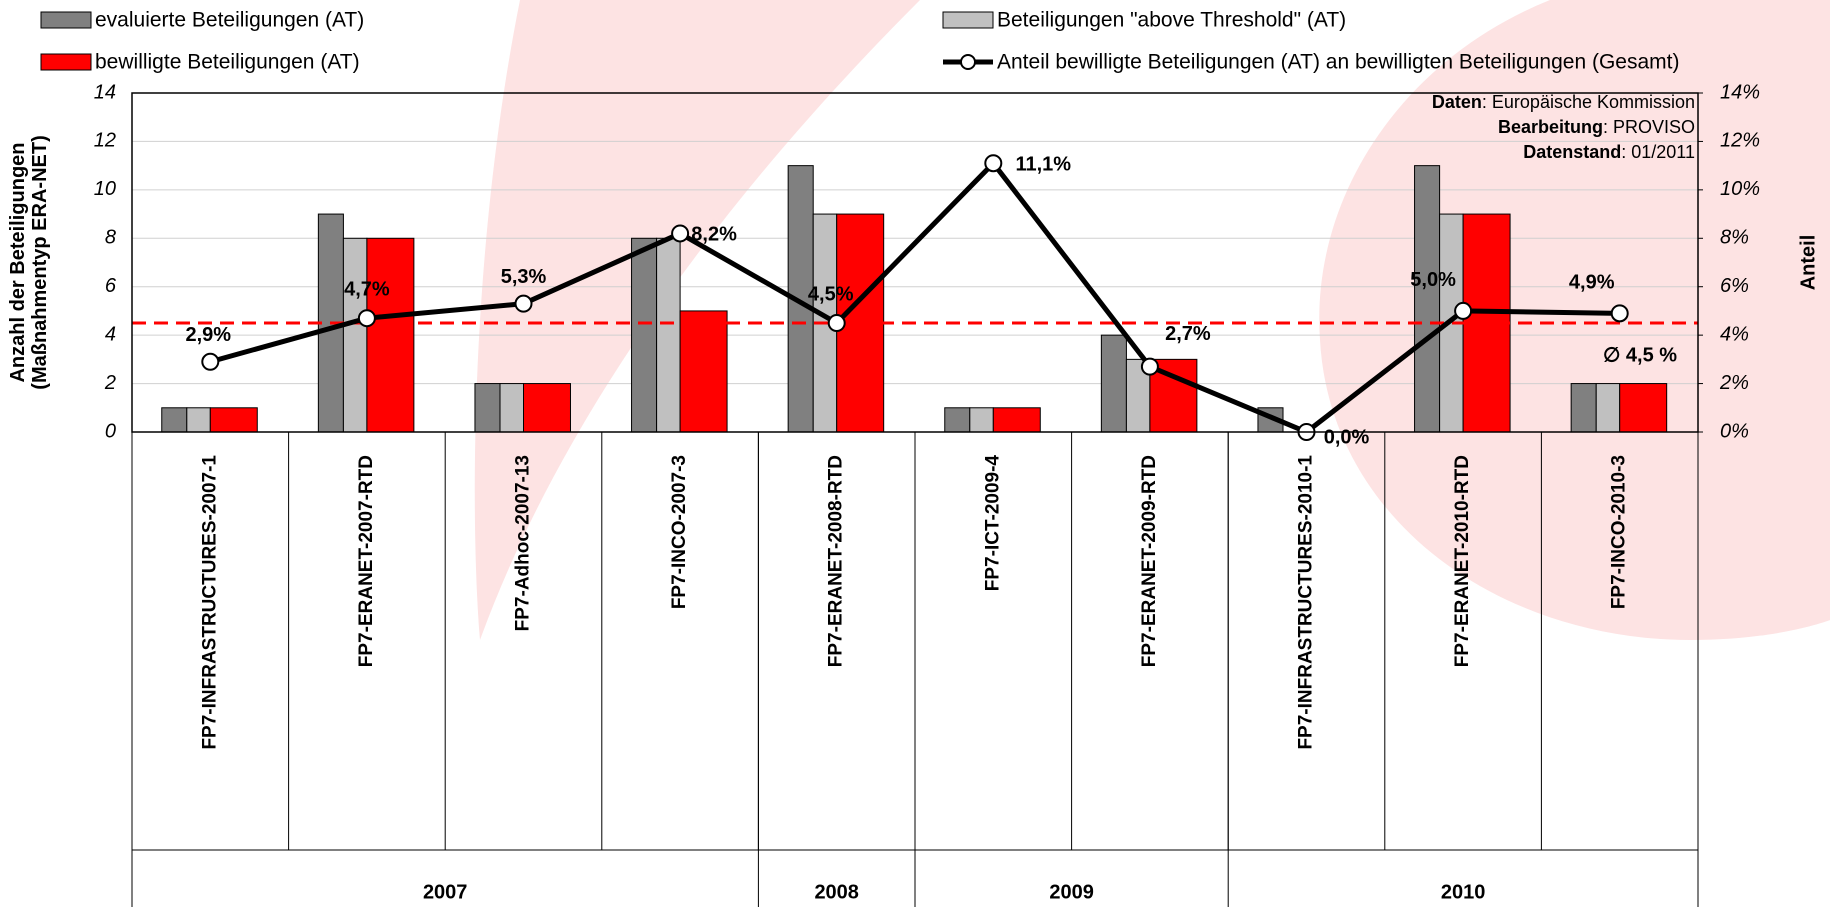 Image resolution: width=1830 pixels, height=908 pixels. What do you see at coordinates (1588, 102) in the screenshot?
I see `annotation-text: : Europäische Kommission` at bounding box center [1588, 102].